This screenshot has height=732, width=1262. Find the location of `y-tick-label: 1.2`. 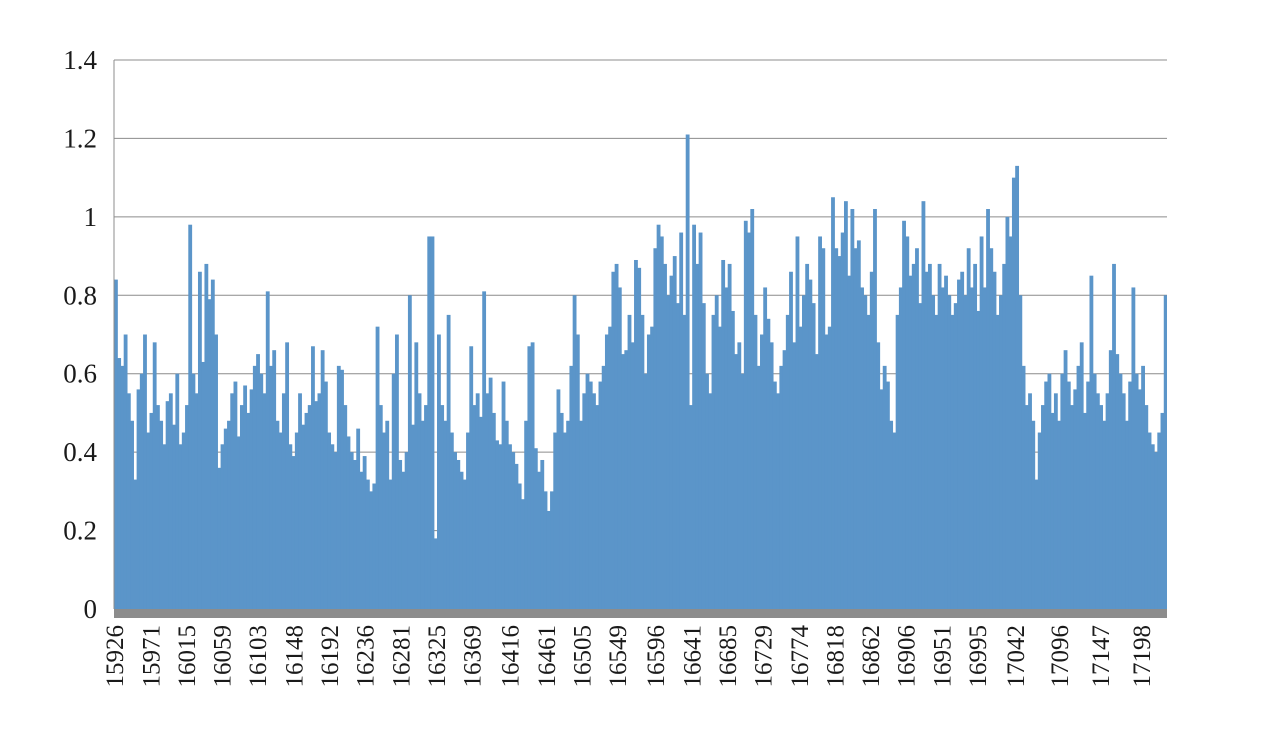

y-tick-label: 1.2 is located at coordinates (80, 138).